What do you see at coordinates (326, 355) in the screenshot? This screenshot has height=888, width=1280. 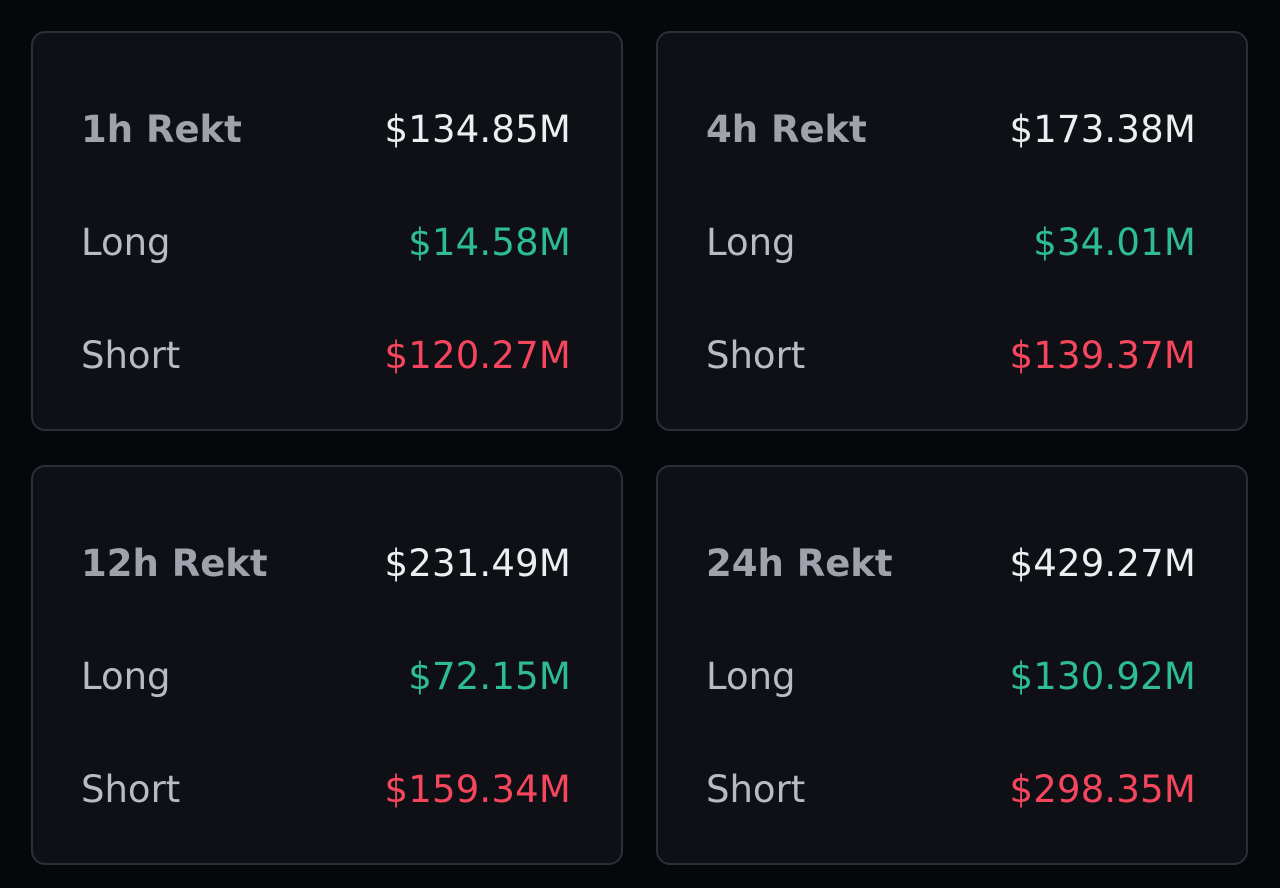 I see `short-row: Short $120.27M` at bounding box center [326, 355].